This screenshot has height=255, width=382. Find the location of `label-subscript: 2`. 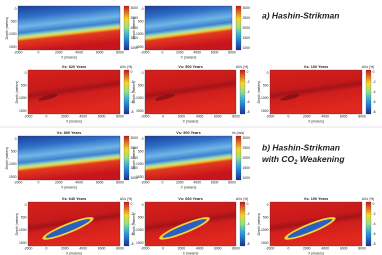

label-subscript: 2 is located at coordinates (295, 163).